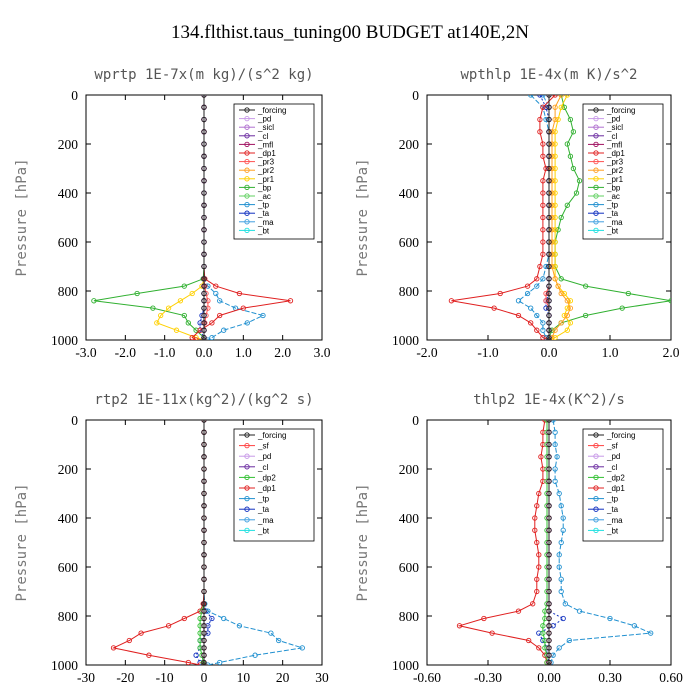 The image size is (700, 700). I want to click on series-line-pr1, so click(559, 217).